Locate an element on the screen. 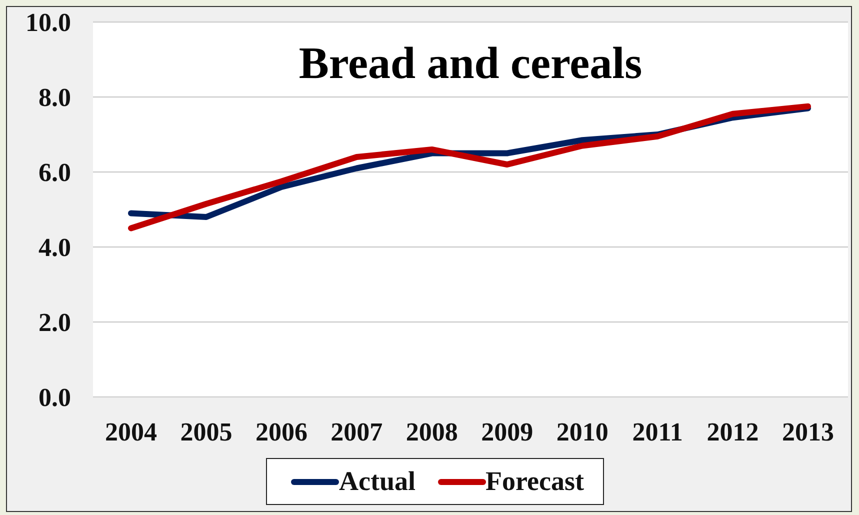 The height and width of the screenshot is (515, 859). y-tick-label: 4.0 is located at coordinates (54, 247).